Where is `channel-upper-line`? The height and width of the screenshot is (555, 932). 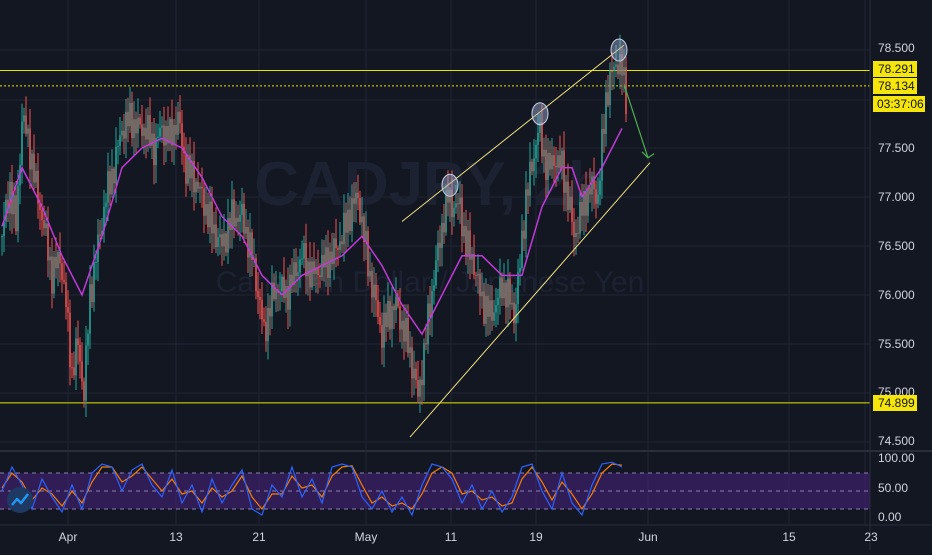
channel-upper-line is located at coordinates (513, 133).